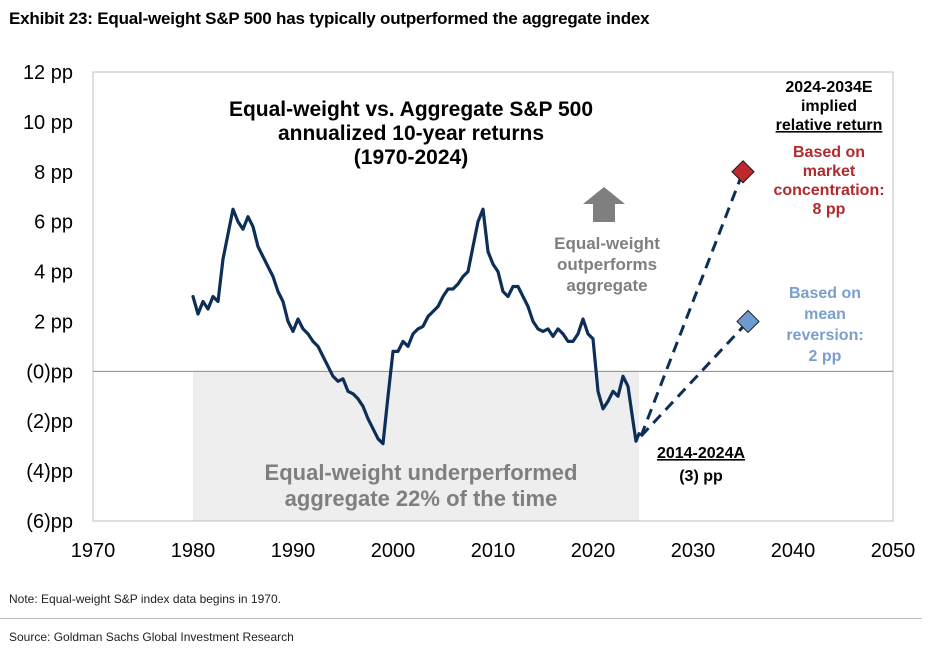 This screenshot has width=934, height=658. What do you see at coordinates (829, 152) in the screenshot?
I see `market-concentration-label-line: Based on` at bounding box center [829, 152].